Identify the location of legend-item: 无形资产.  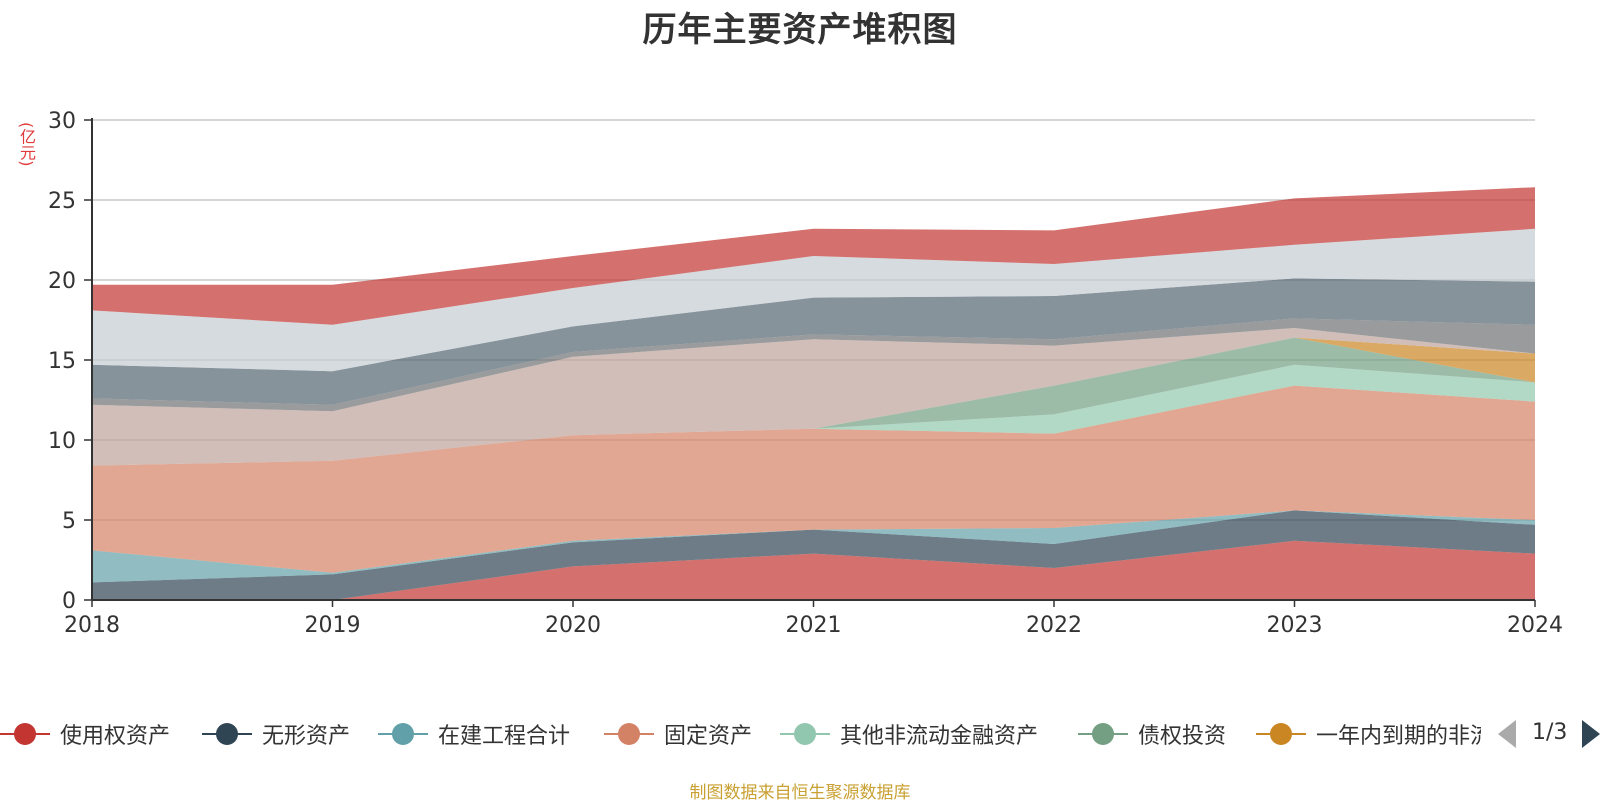
(276, 734).